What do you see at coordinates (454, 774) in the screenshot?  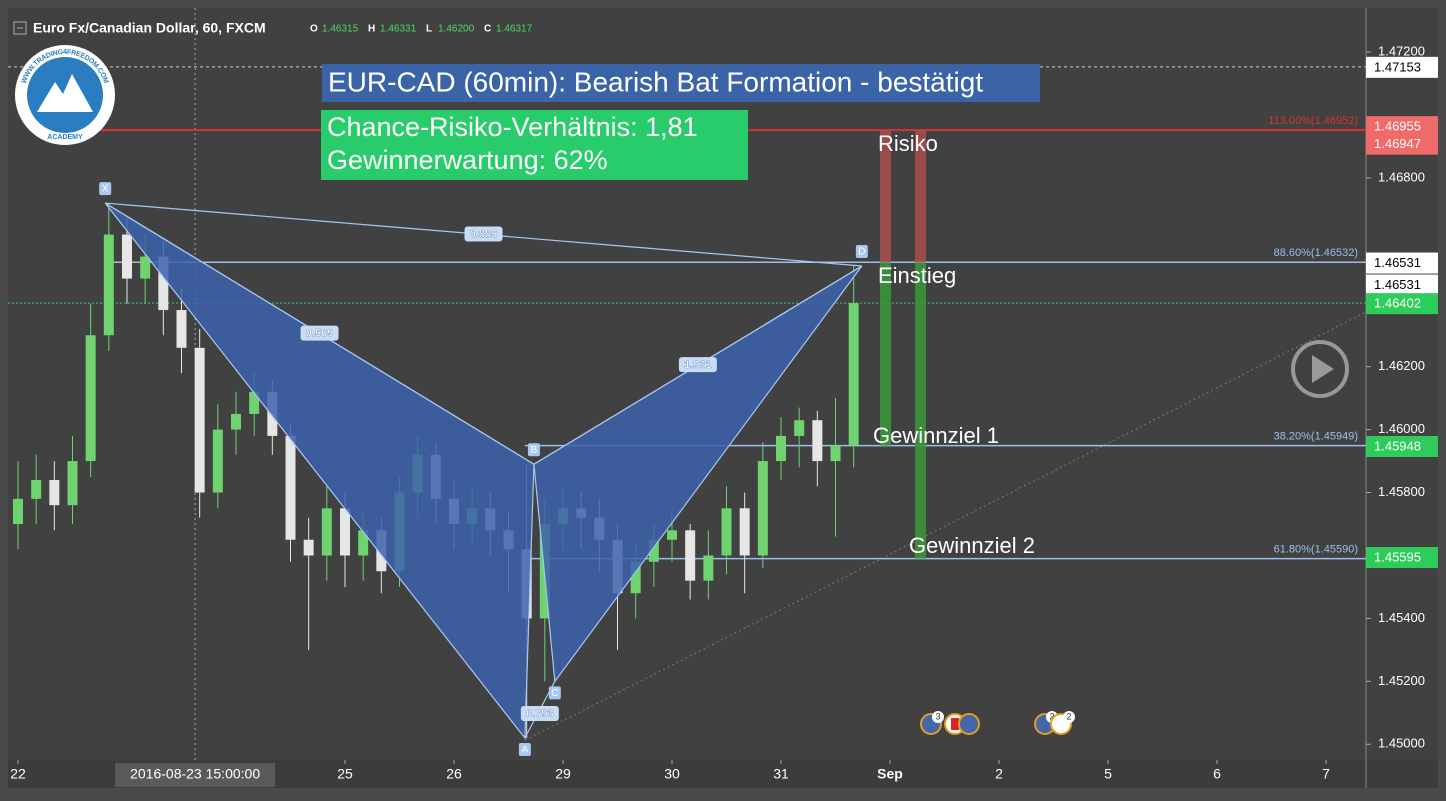 I see `x-tick-label: 26` at bounding box center [454, 774].